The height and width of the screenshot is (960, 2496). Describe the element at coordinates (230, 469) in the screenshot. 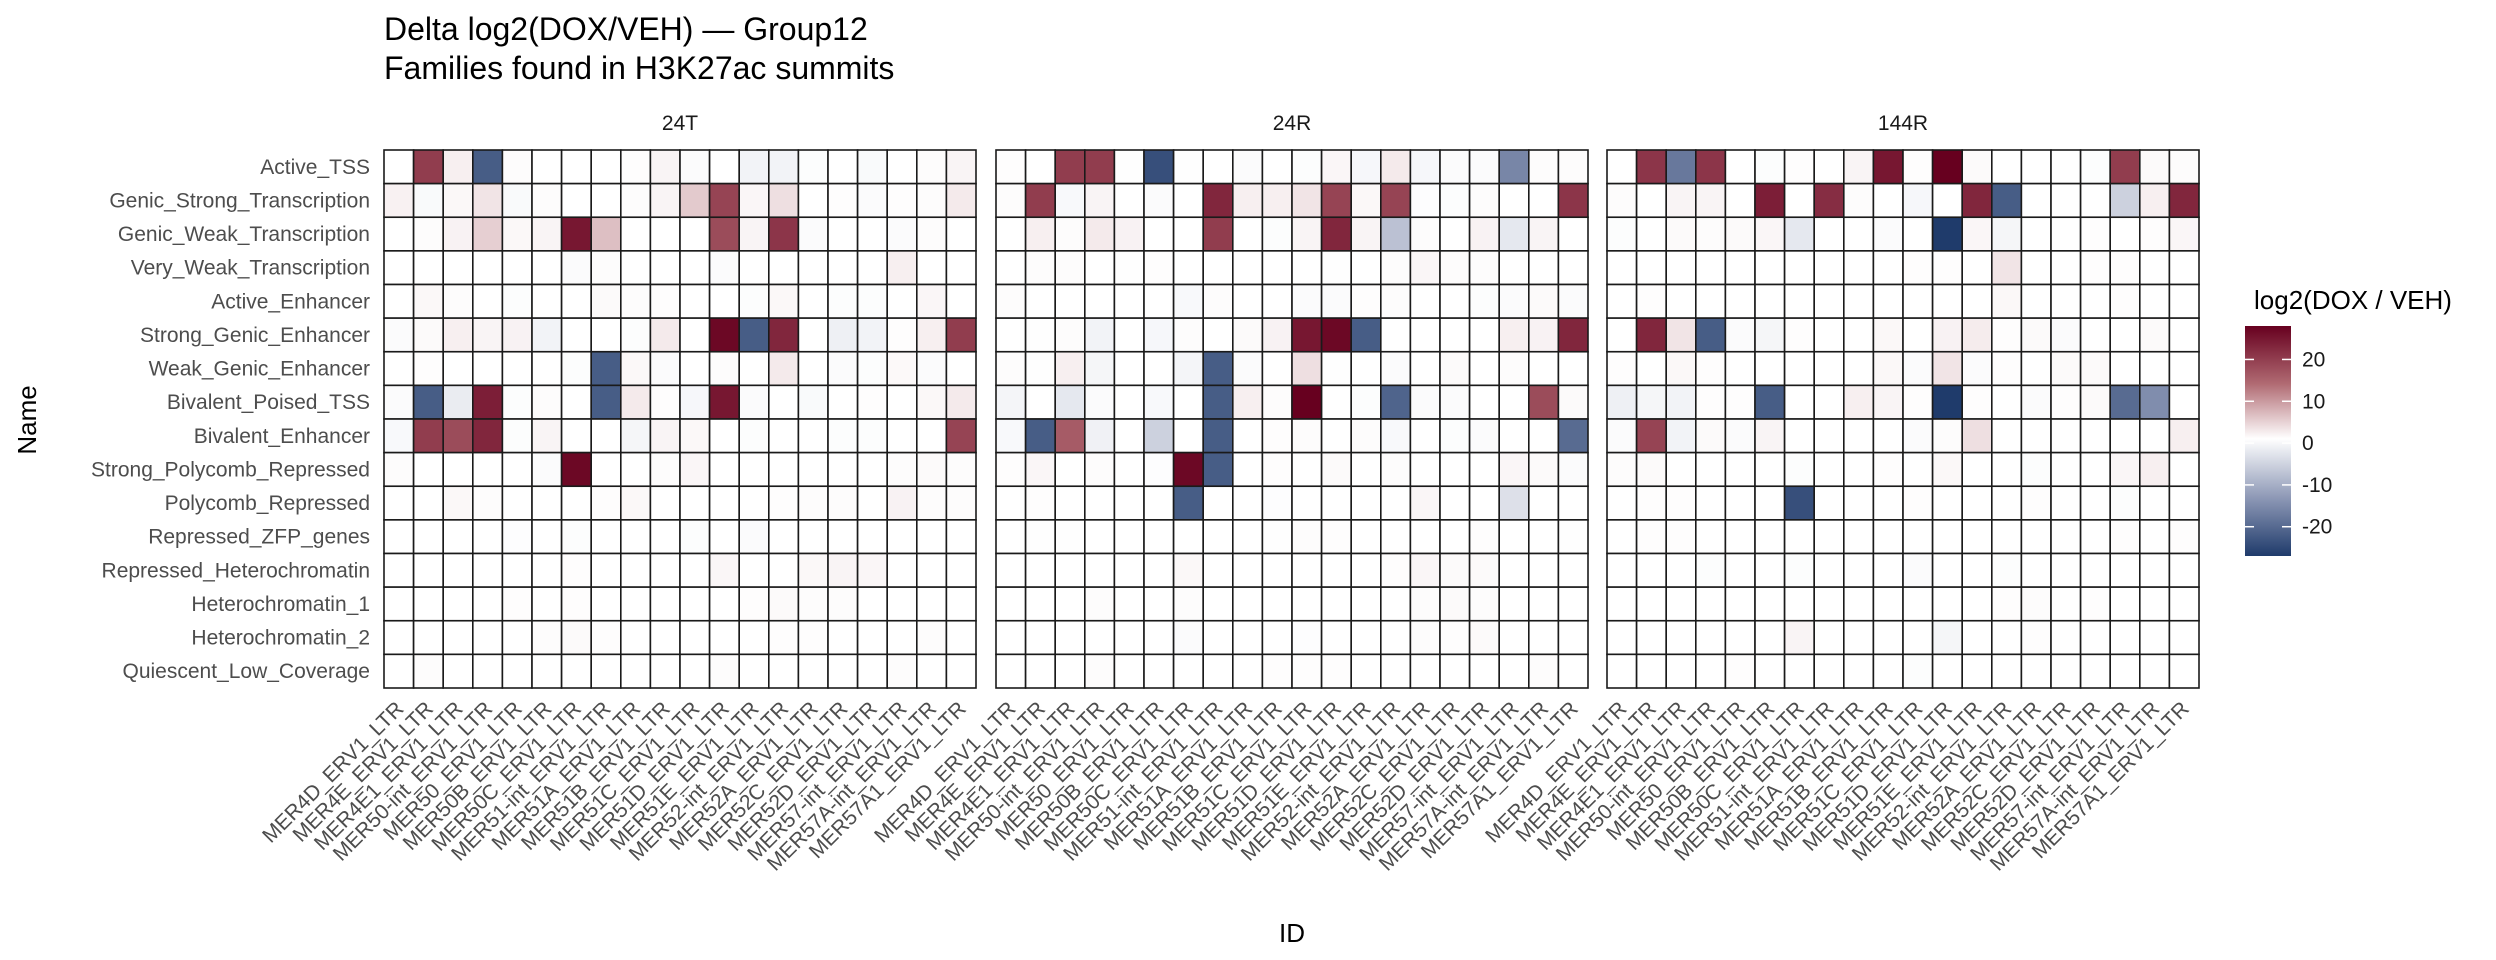

I see `y-tick-label: Strong_Polycomb_Repressed` at that location.